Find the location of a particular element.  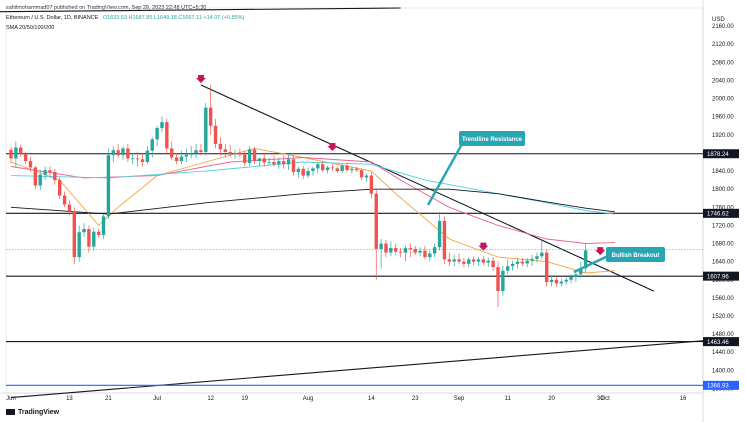

y-tick-label: 2120.00 is located at coordinates (723, 45).